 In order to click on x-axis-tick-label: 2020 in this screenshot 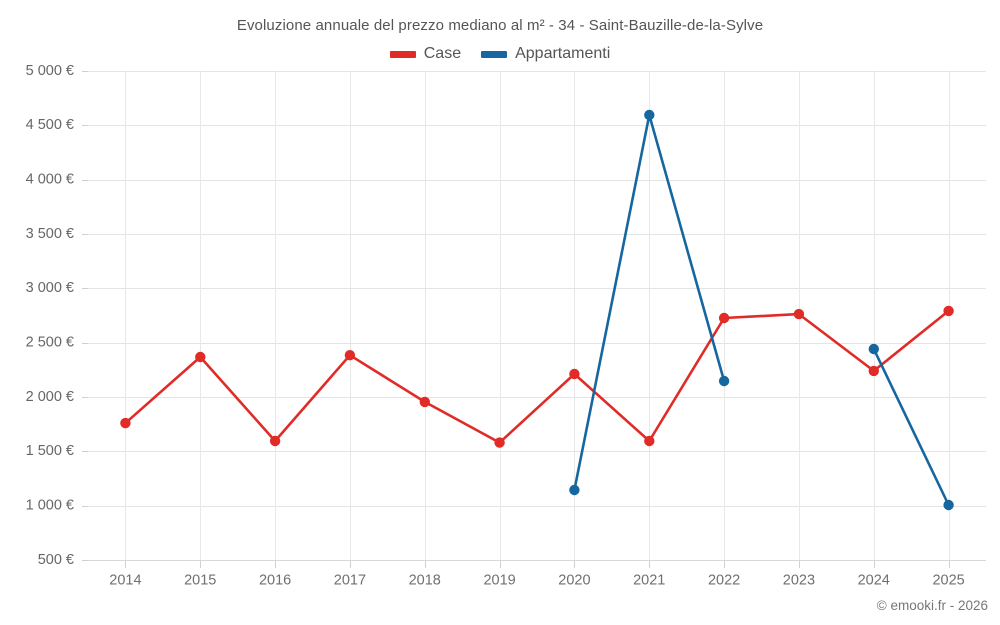, I will do `click(574, 581)`.